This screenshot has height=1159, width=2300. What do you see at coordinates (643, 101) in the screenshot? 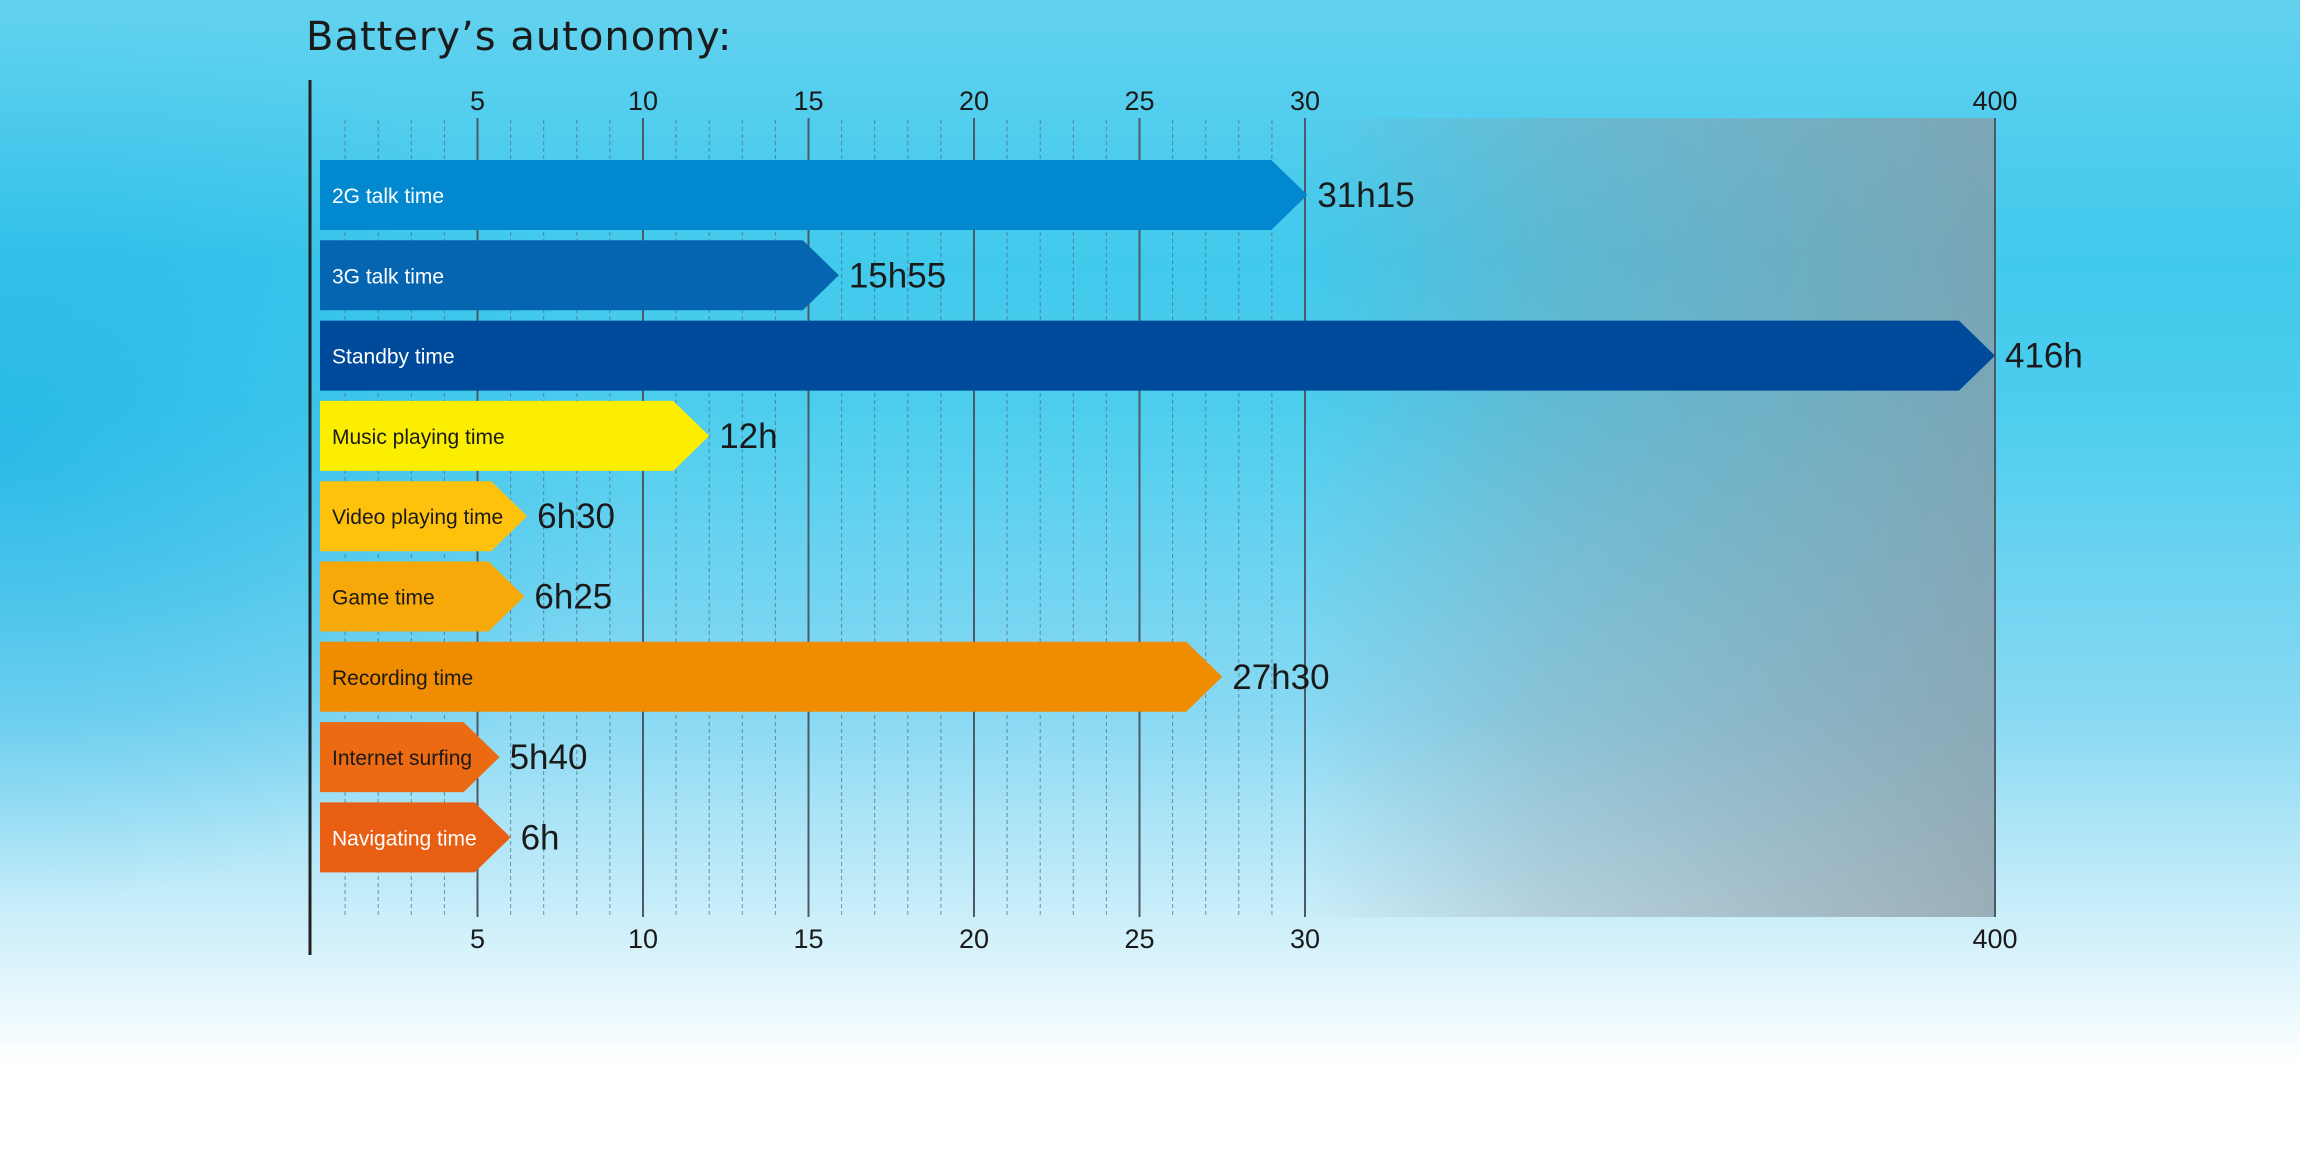
I see `top-tick-label: 10` at bounding box center [643, 101].